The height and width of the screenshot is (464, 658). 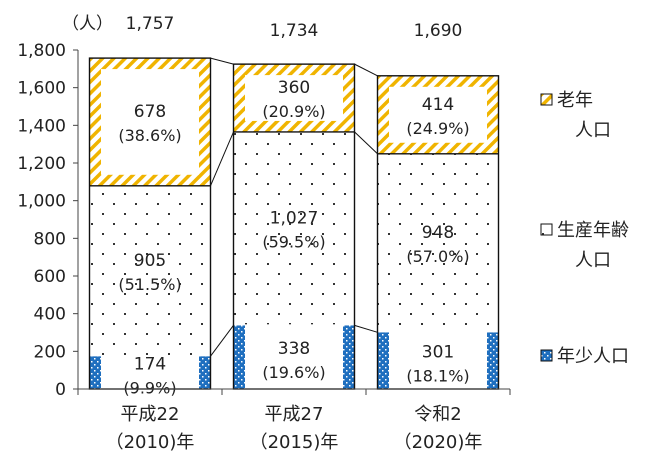 I want to click on legend-label-3-1: 老年, so click(x=575, y=100).